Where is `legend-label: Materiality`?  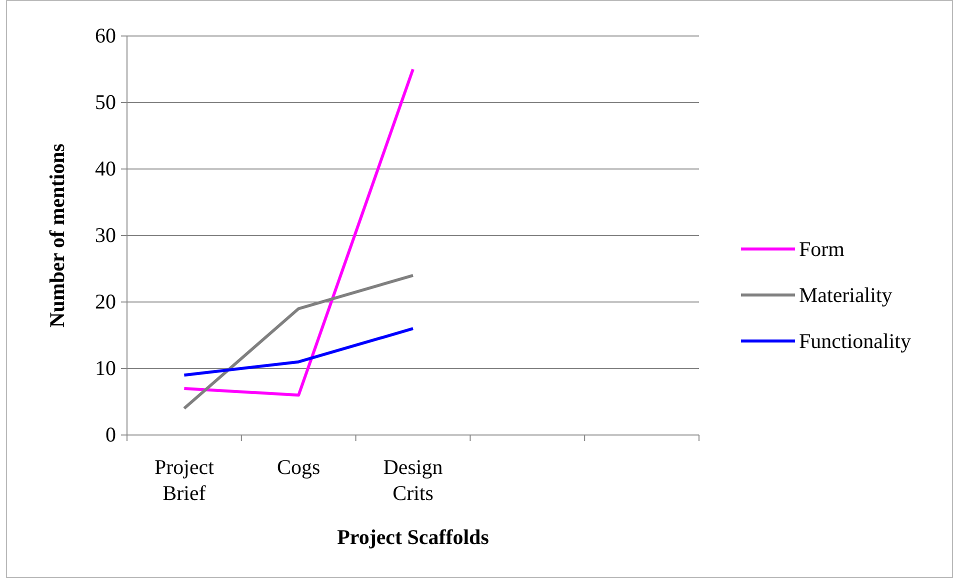
legend-label: Materiality is located at coordinates (846, 295).